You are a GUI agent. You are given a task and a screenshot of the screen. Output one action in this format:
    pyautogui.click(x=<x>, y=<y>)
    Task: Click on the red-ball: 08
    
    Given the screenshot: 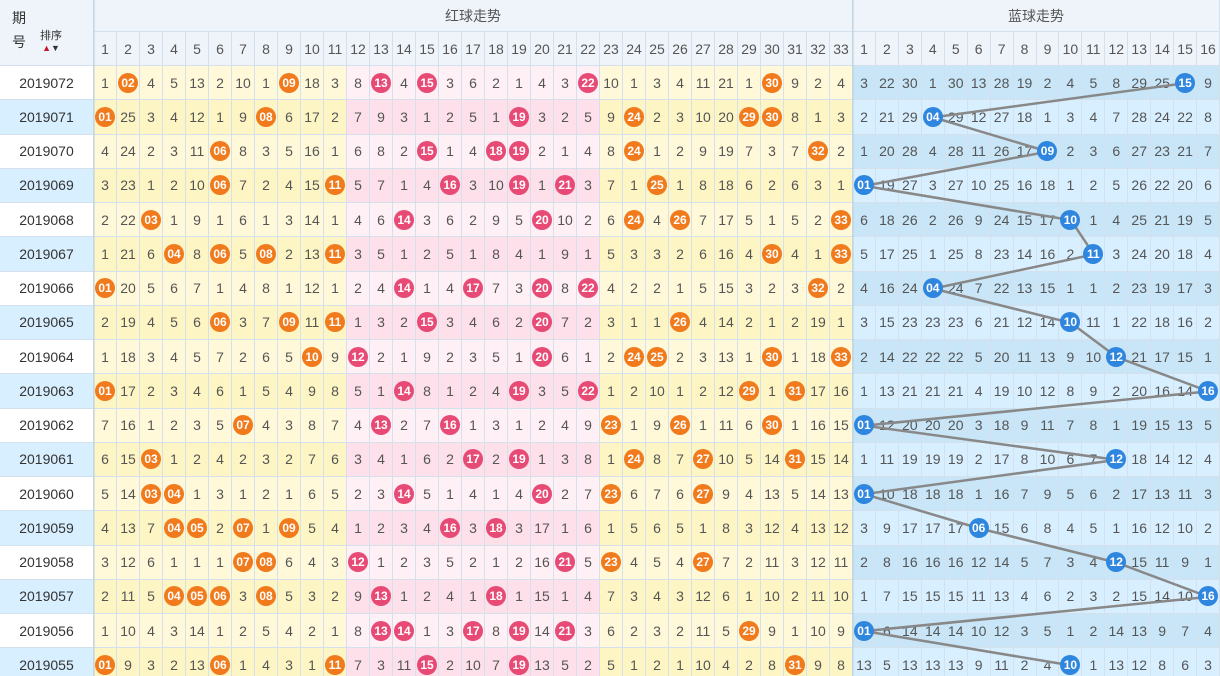 What is the action you would take?
    pyautogui.click(x=266, y=253)
    